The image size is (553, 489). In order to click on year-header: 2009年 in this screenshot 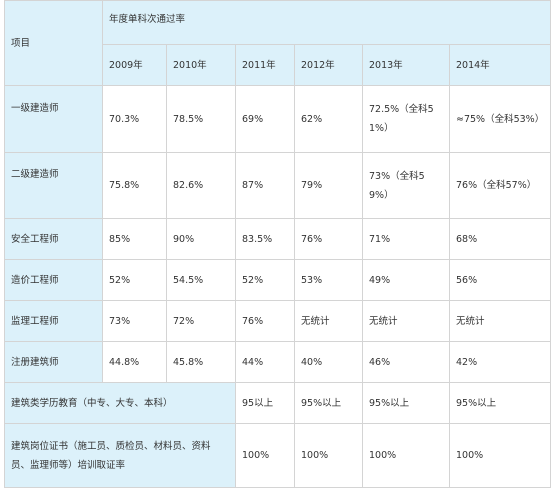, I will do `click(134, 65)`.